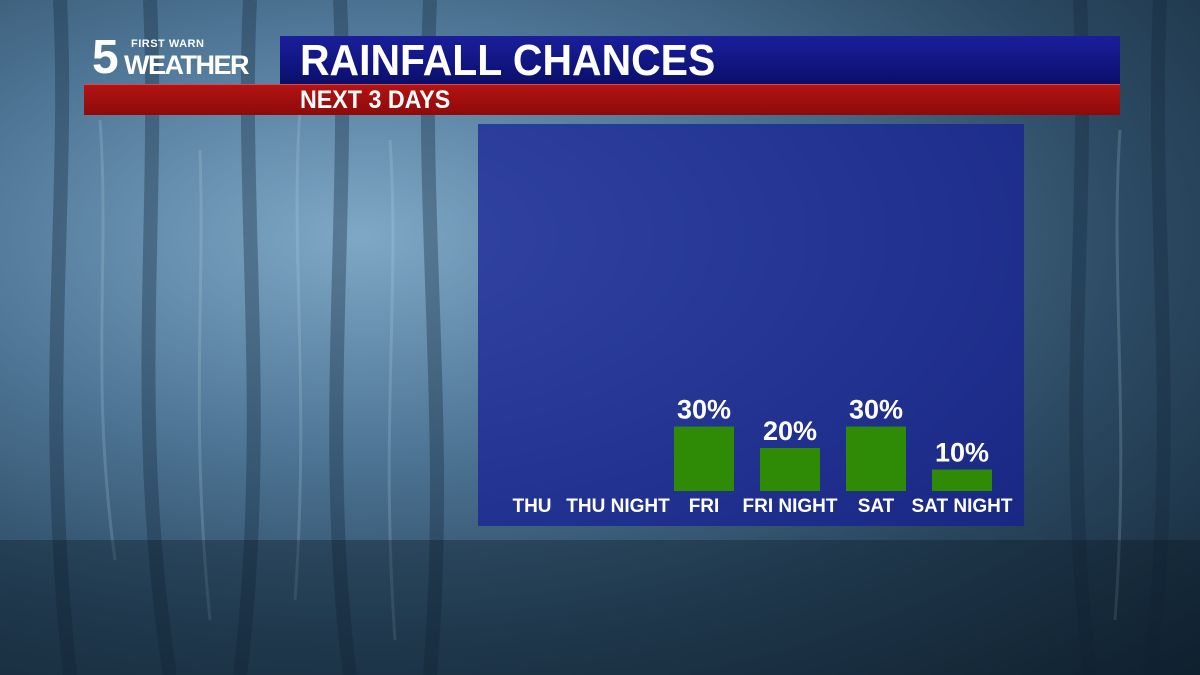 The width and height of the screenshot is (1200, 675). Describe the element at coordinates (375, 100) in the screenshot. I see `page-subtitle: NEXT 3 DAYS` at that location.